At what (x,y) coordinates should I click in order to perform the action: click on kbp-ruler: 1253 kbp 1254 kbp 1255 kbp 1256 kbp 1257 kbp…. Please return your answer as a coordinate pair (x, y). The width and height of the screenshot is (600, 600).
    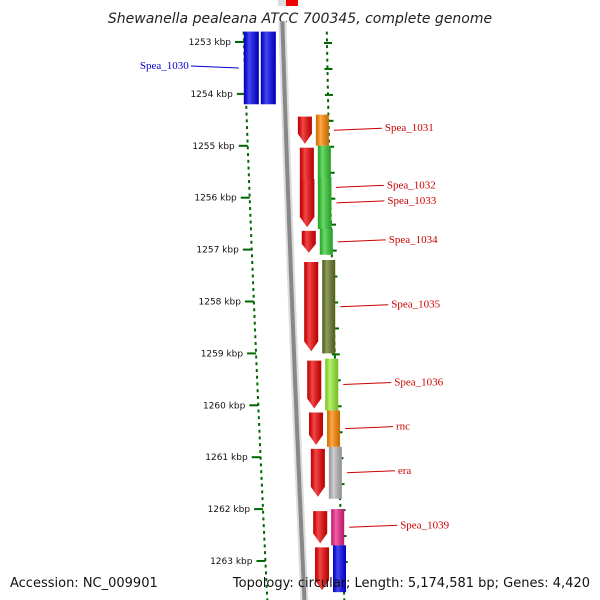
    Looking at the image, I should click on (227, 302).